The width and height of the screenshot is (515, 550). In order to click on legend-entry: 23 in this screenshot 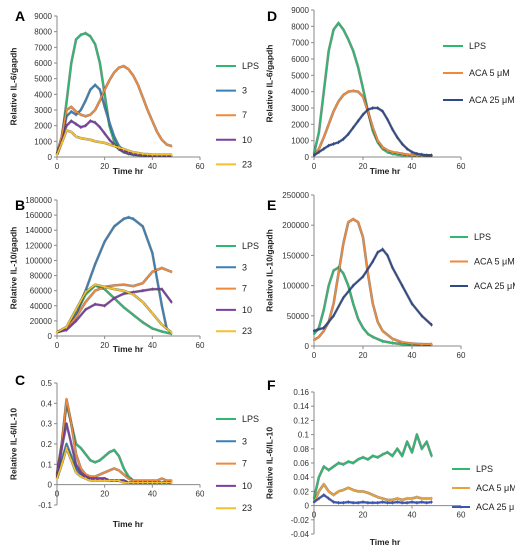, I will do `click(247, 508)`.